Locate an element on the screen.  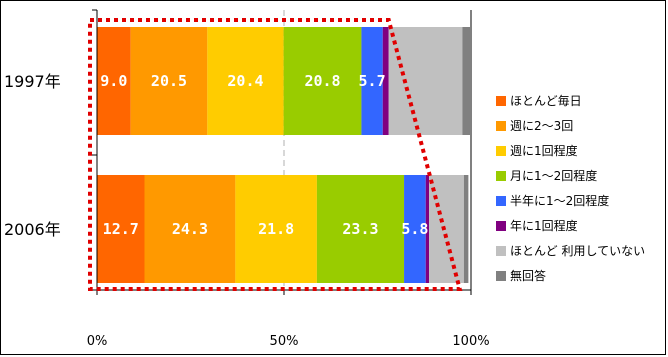
data-label-0-4: 5.7 is located at coordinates (372, 81).